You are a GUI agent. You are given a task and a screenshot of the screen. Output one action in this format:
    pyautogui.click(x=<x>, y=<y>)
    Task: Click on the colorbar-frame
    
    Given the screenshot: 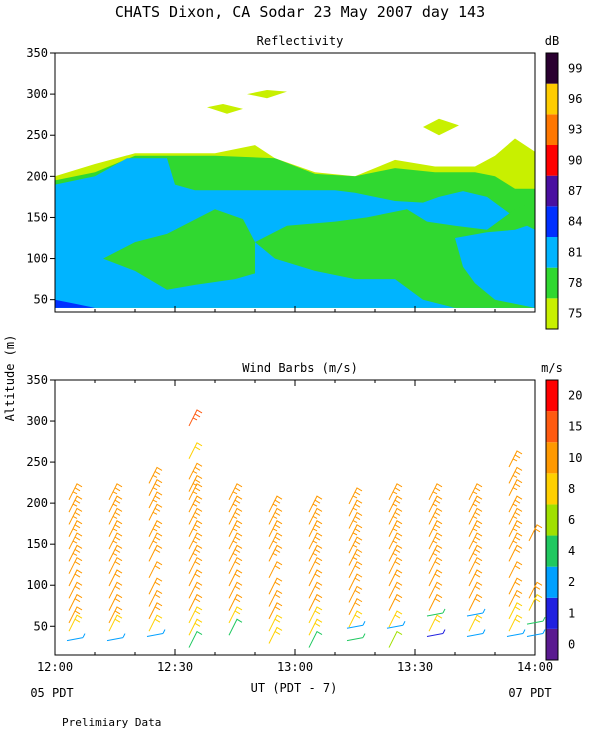 What is the action you would take?
    pyautogui.click(x=552, y=520)
    